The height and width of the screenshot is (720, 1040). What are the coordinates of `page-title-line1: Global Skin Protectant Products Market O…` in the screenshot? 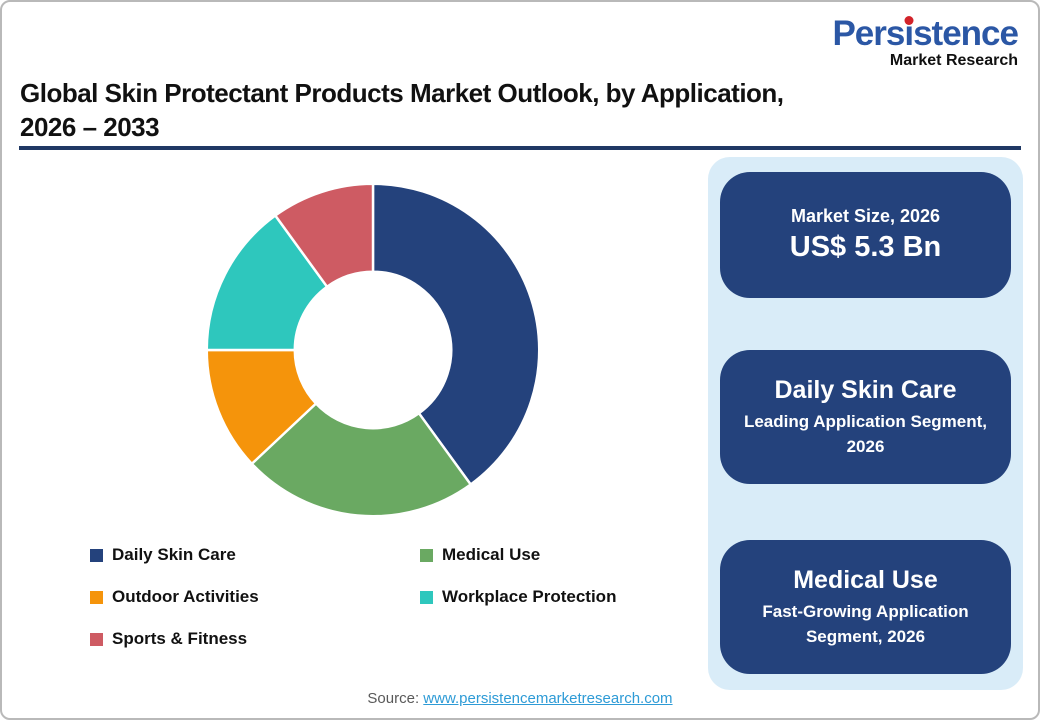 It's located at (402, 93).